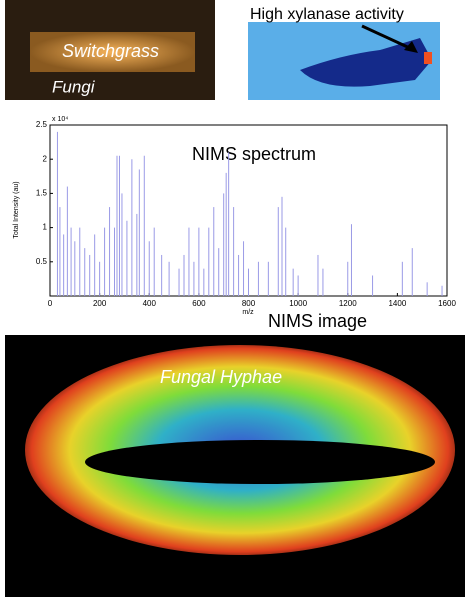  What do you see at coordinates (348, 303) in the screenshot?
I see `x-tick-label: 1200` at bounding box center [348, 303].